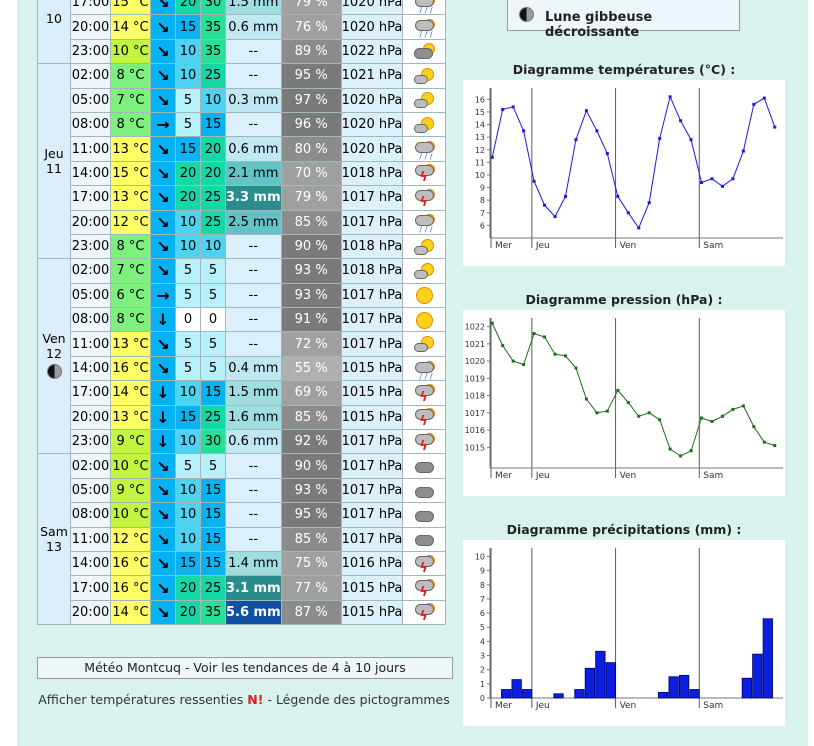 Image resolution: width=814 pixels, height=746 pixels. What do you see at coordinates (424, 8) in the screenshot?
I see `weather-pictogram-cell: / / /` at bounding box center [424, 8].